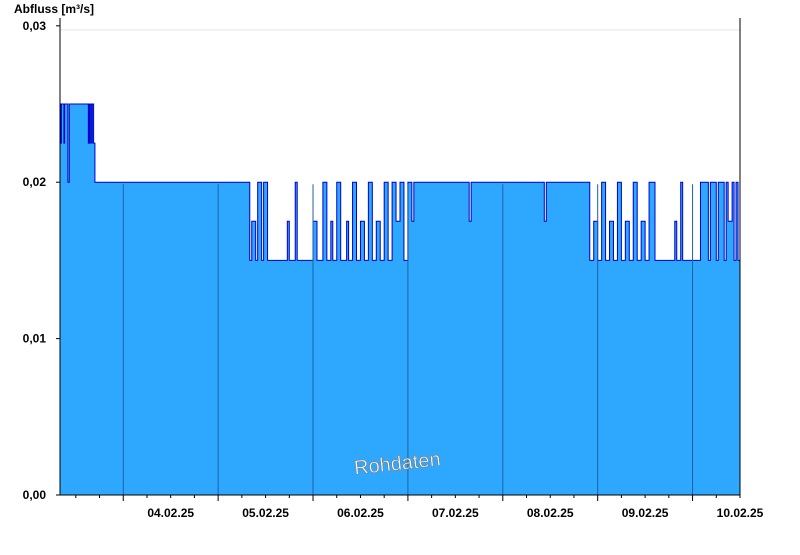 This screenshot has height=555, width=800. I want to click on x-tick-label: 09.02.25, so click(645, 513).